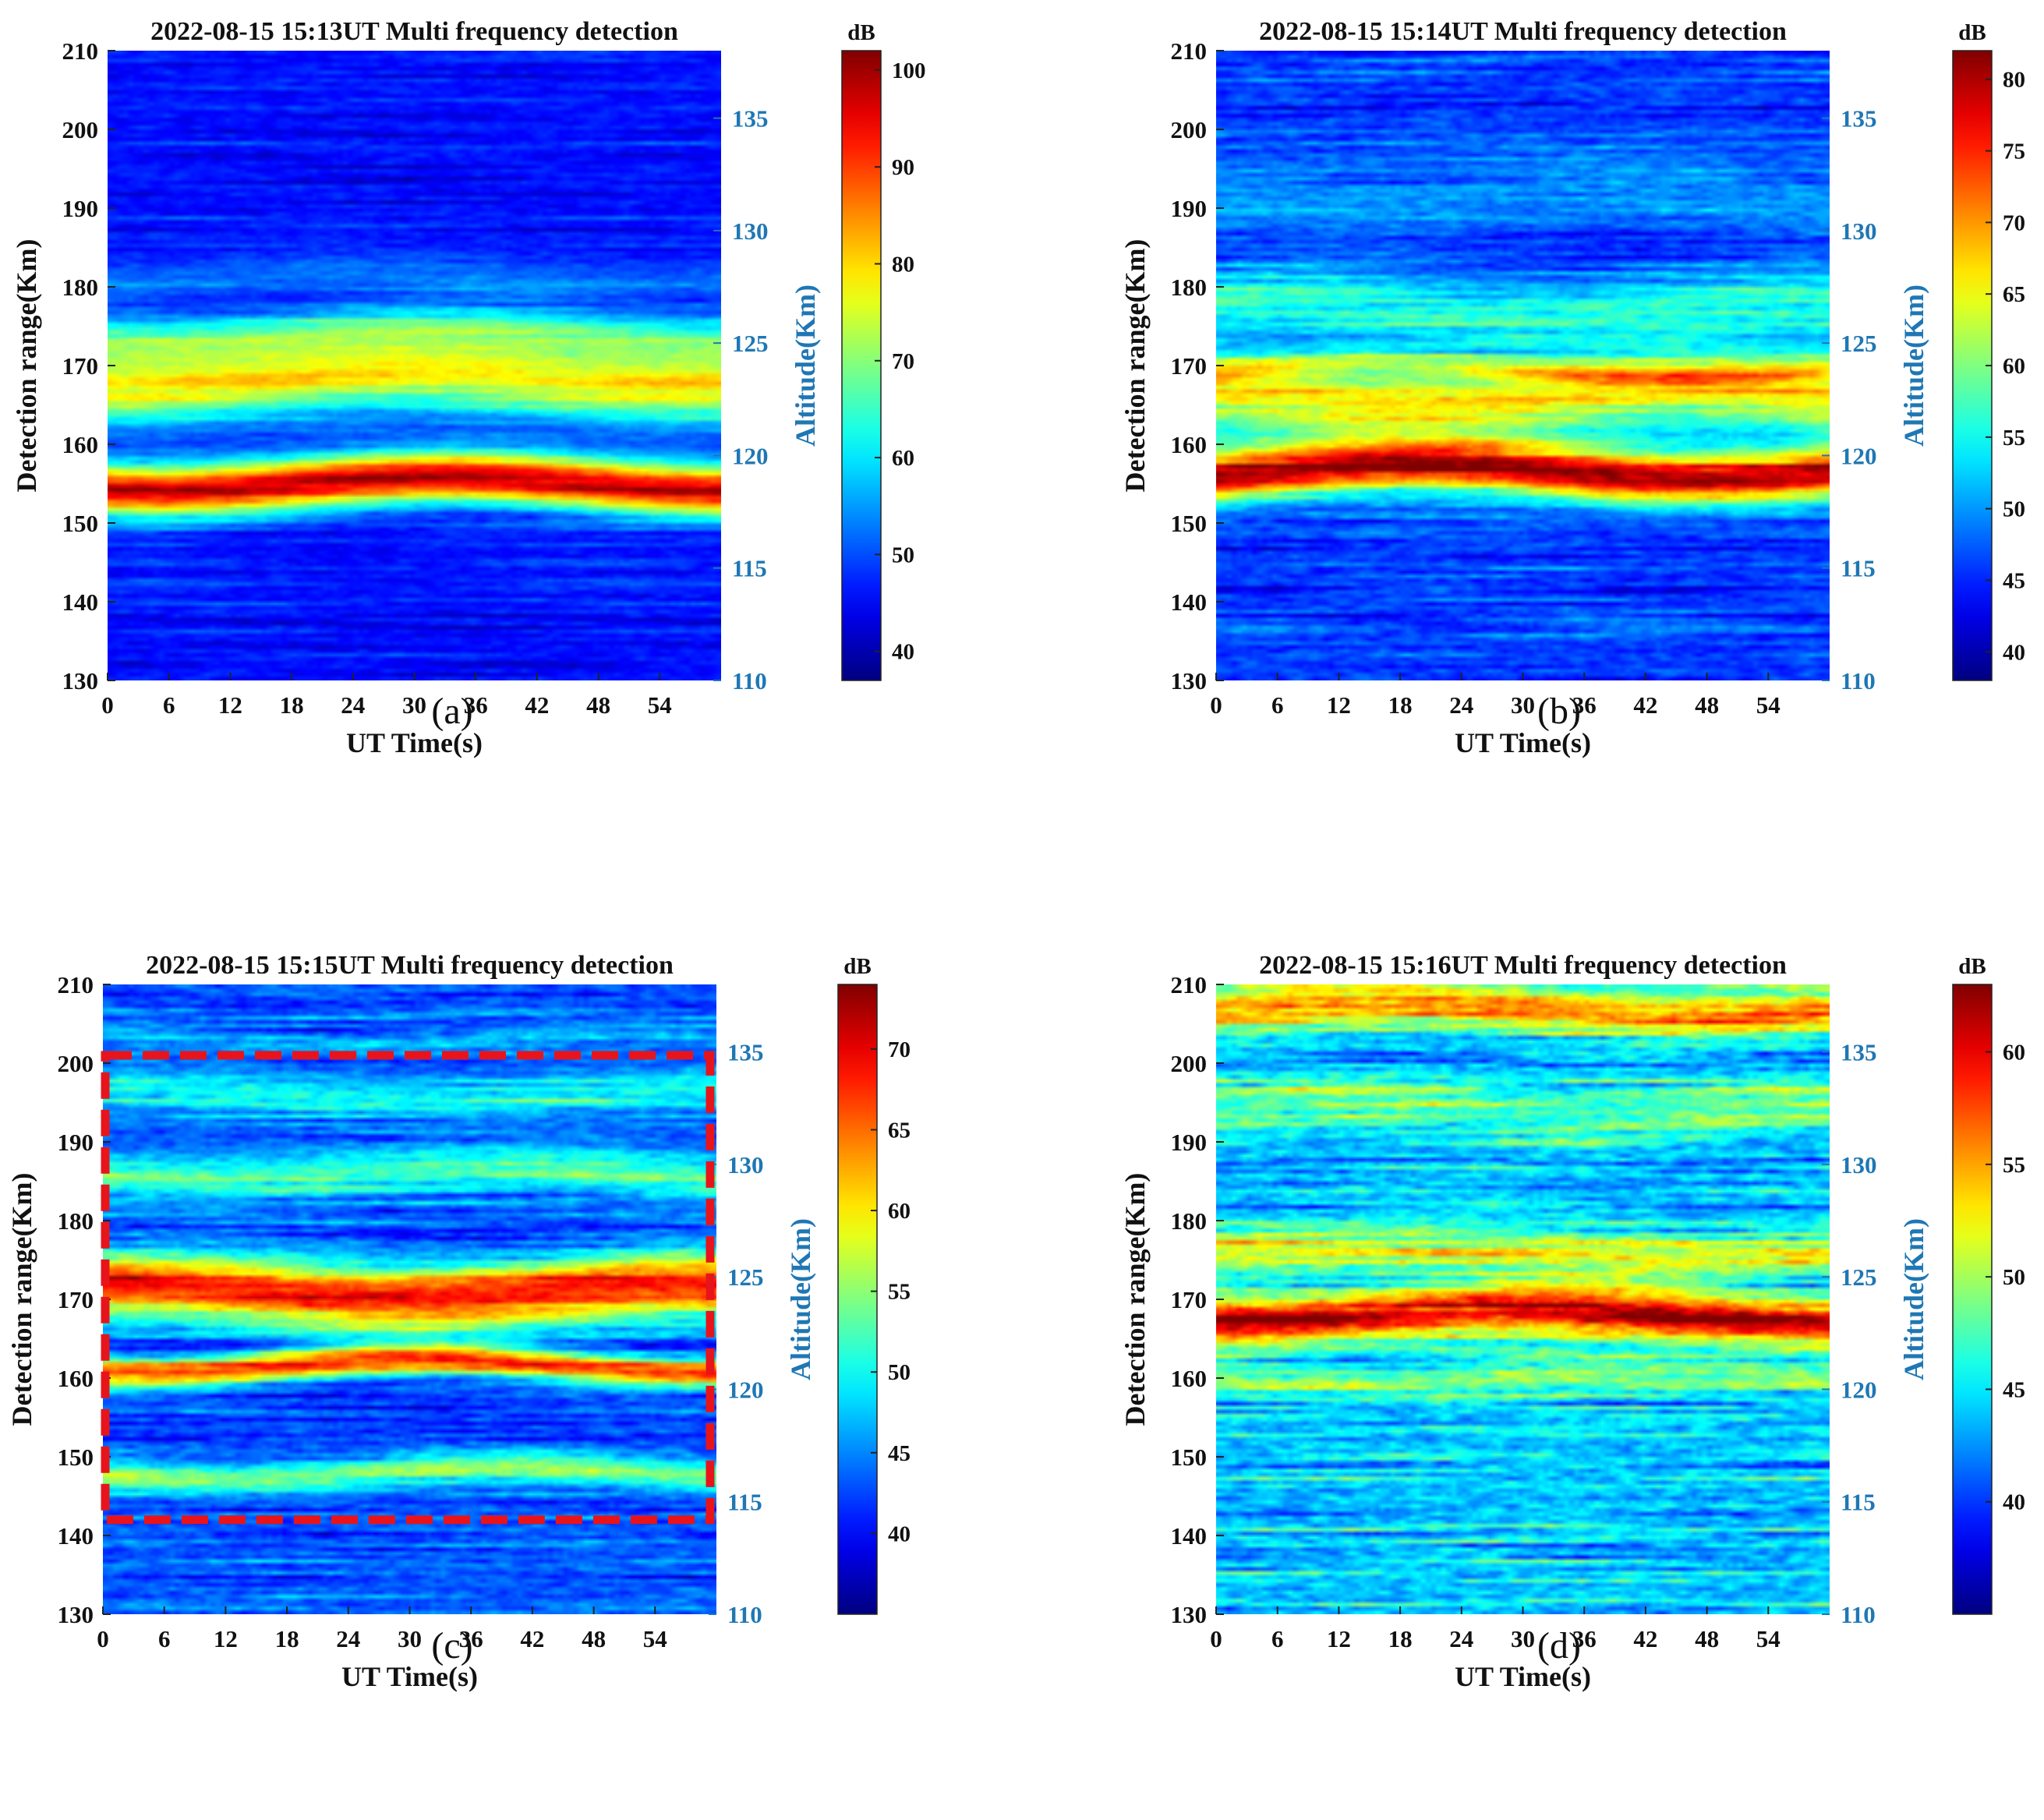 The image size is (2044, 1820). What do you see at coordinates (2014, 152) in the screenshot?
I see `colorbar-tick-label: 75` at bounding box center [2014, 152].